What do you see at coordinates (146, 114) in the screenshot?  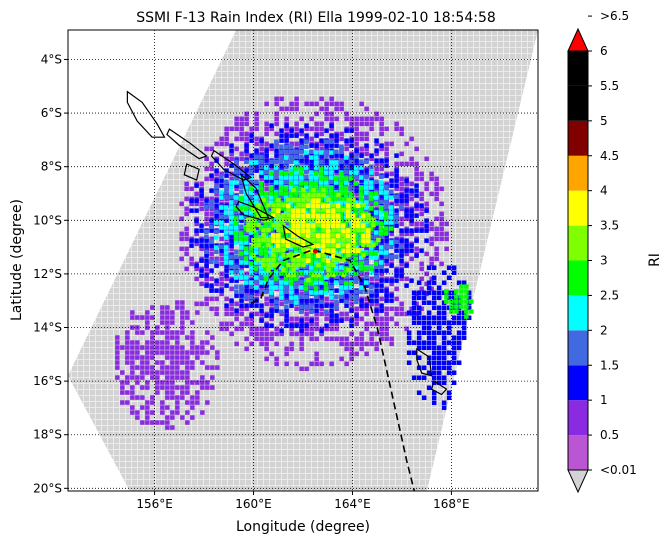 I see `island-outline` at bounding box center [146, 114].